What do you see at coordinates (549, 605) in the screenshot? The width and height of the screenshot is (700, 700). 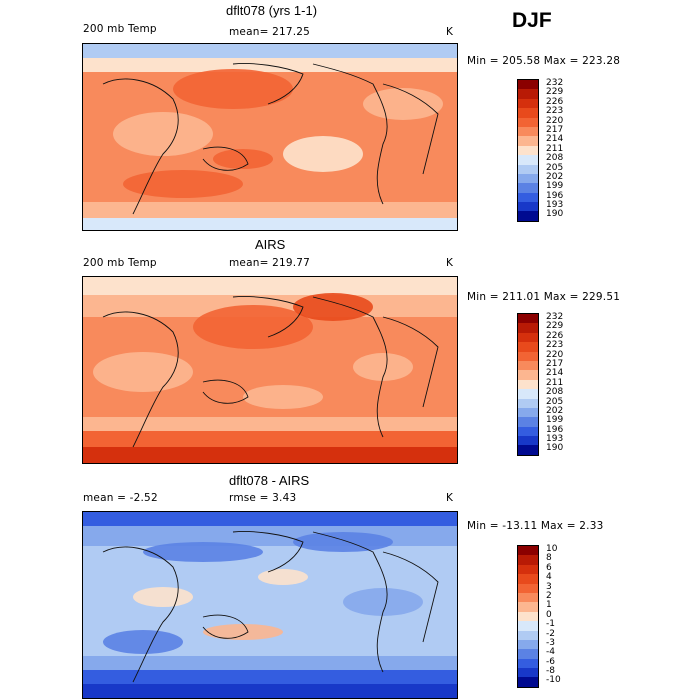 I see `colorbar-tick-label: 1` at bounding box center [549, 605].